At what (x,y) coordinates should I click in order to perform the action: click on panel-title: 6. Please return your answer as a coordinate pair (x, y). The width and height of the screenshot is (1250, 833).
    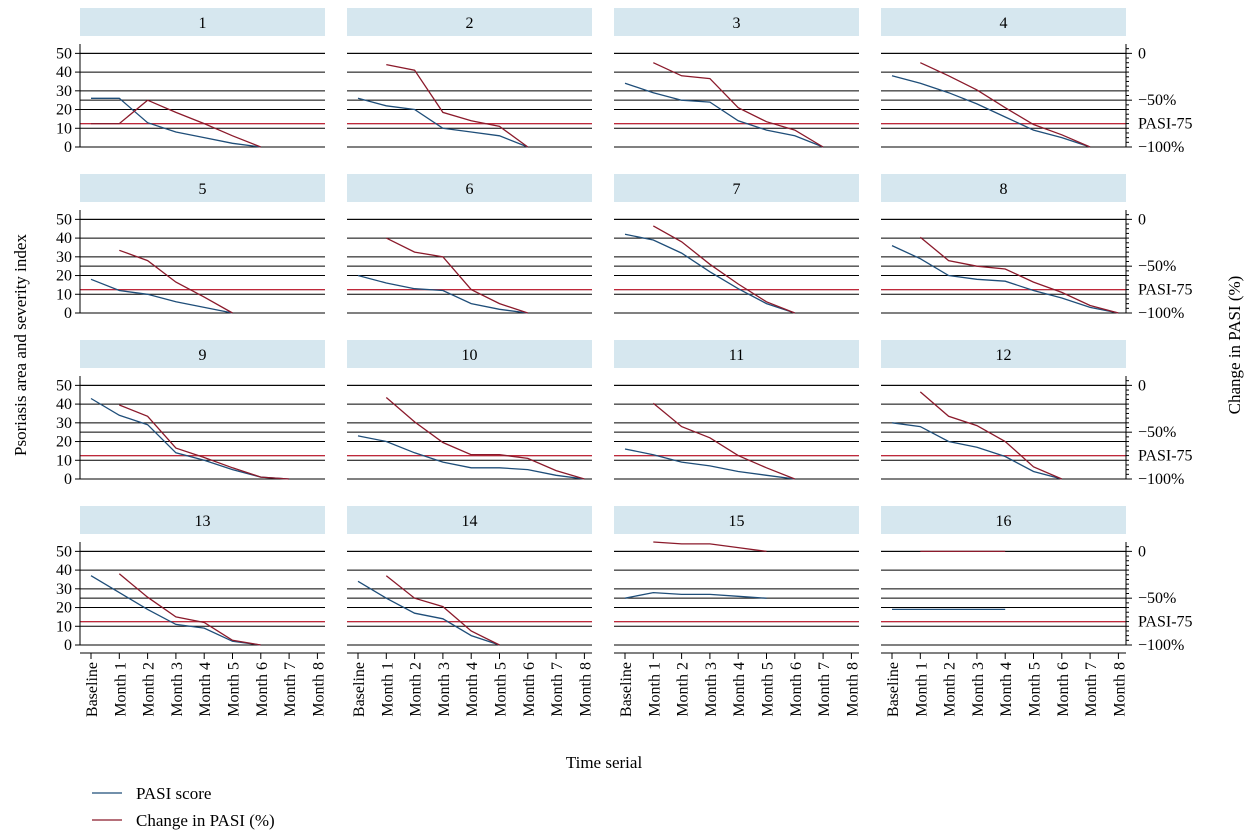
    Looking at the image, I should click on (470, 189).